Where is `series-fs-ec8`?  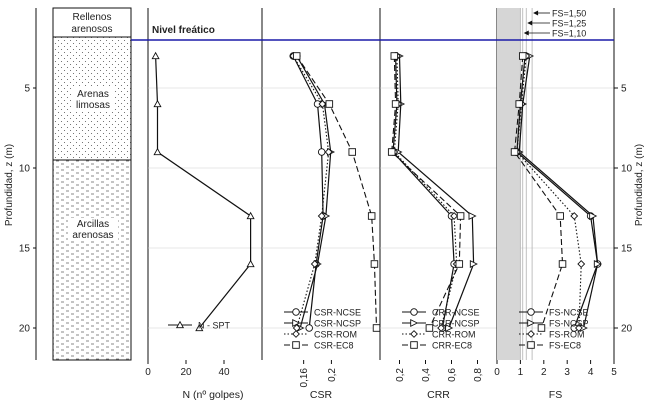
series-fs-ec8 is located at coordinates (538, 192).